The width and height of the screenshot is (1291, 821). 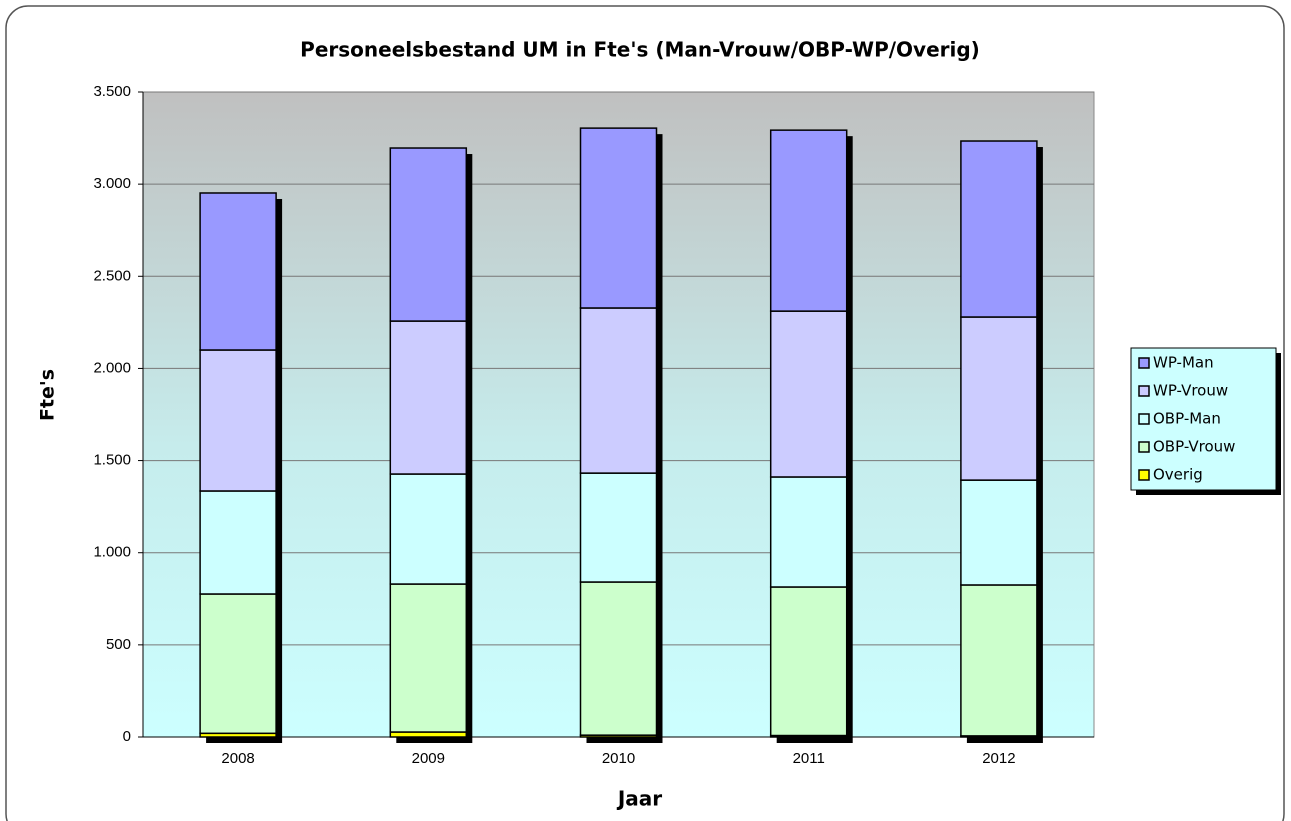 I want to click on legend-box, so click(x=1203, y=419).